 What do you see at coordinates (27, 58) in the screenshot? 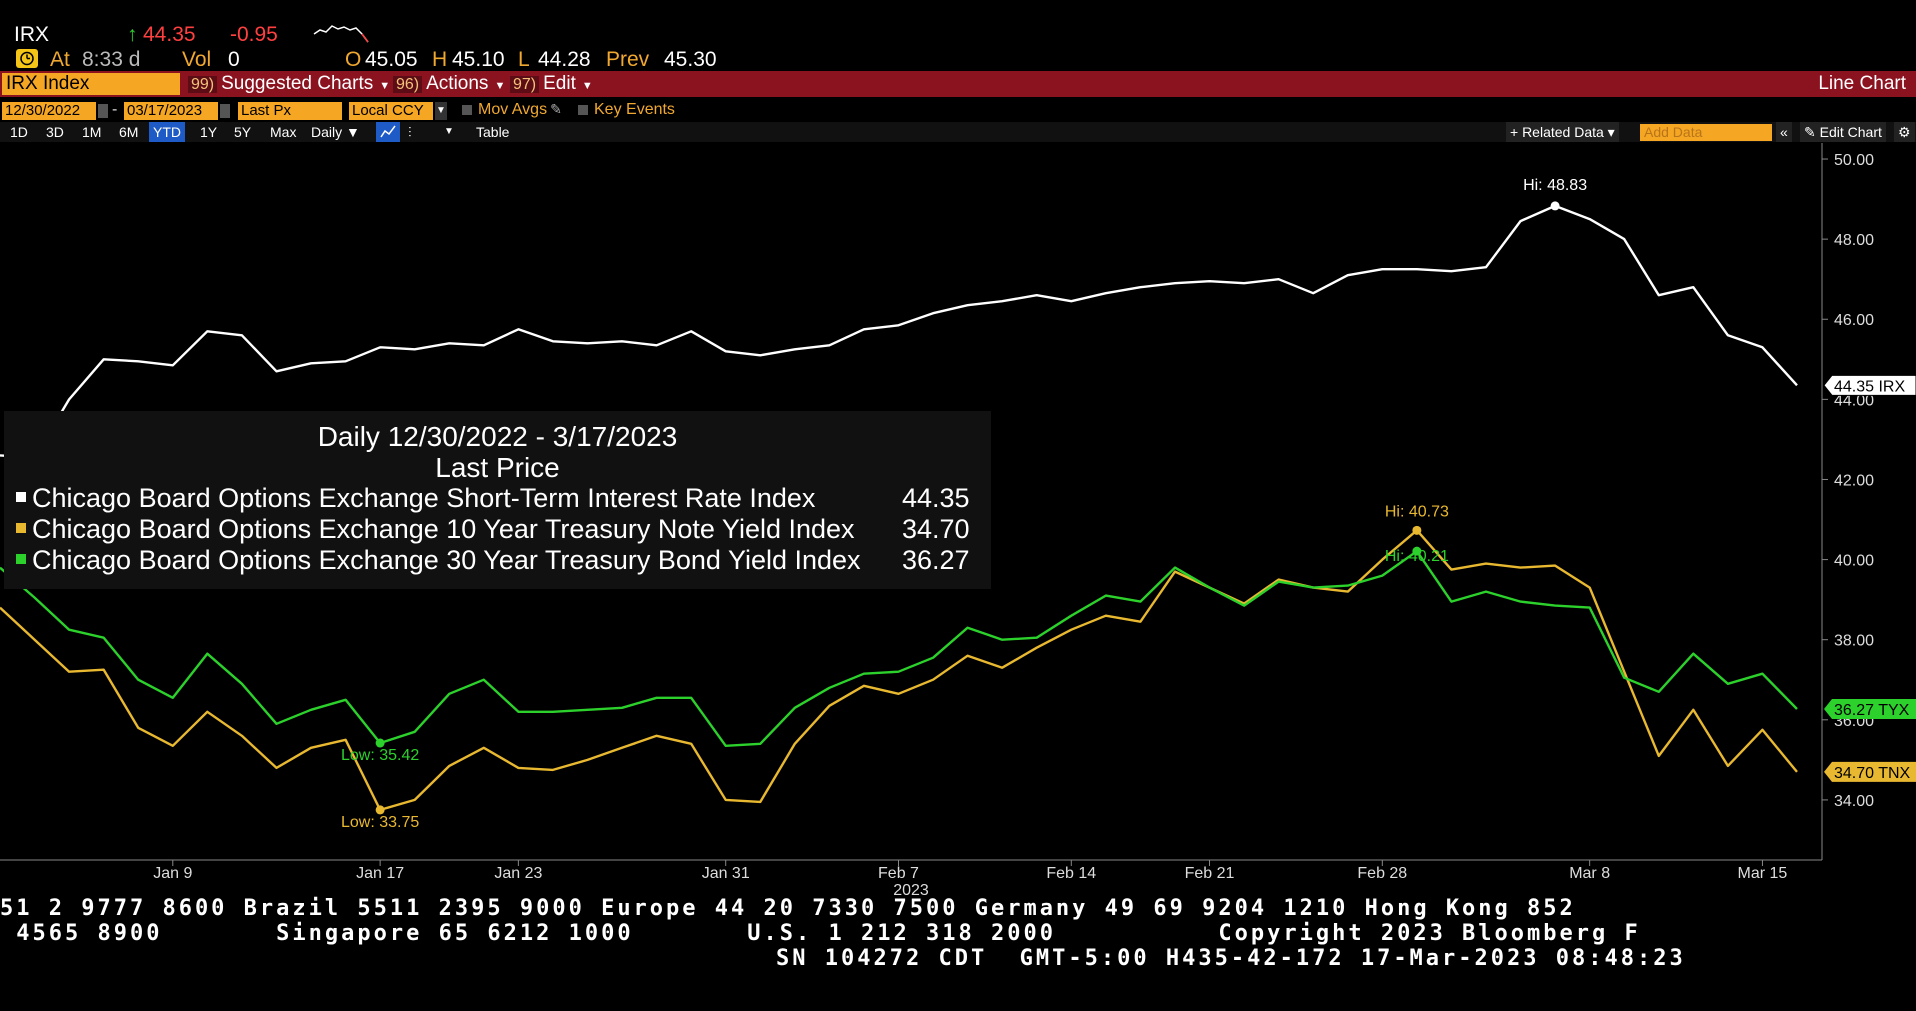
I see `clock-icon` at bounding box center [27, 58].